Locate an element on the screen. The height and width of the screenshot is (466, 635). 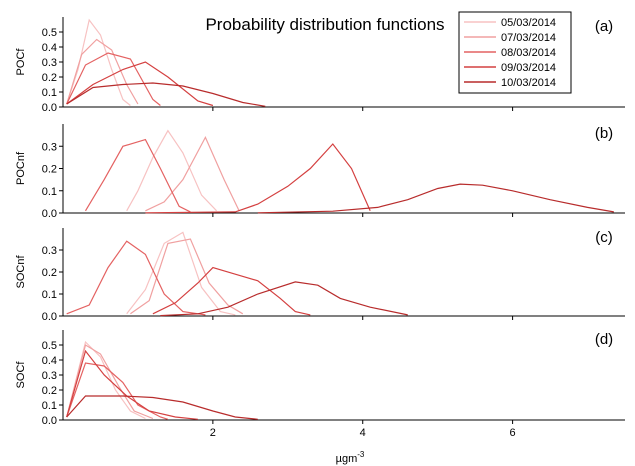
panel-tag: (d) is located at coordinates (604, 339).